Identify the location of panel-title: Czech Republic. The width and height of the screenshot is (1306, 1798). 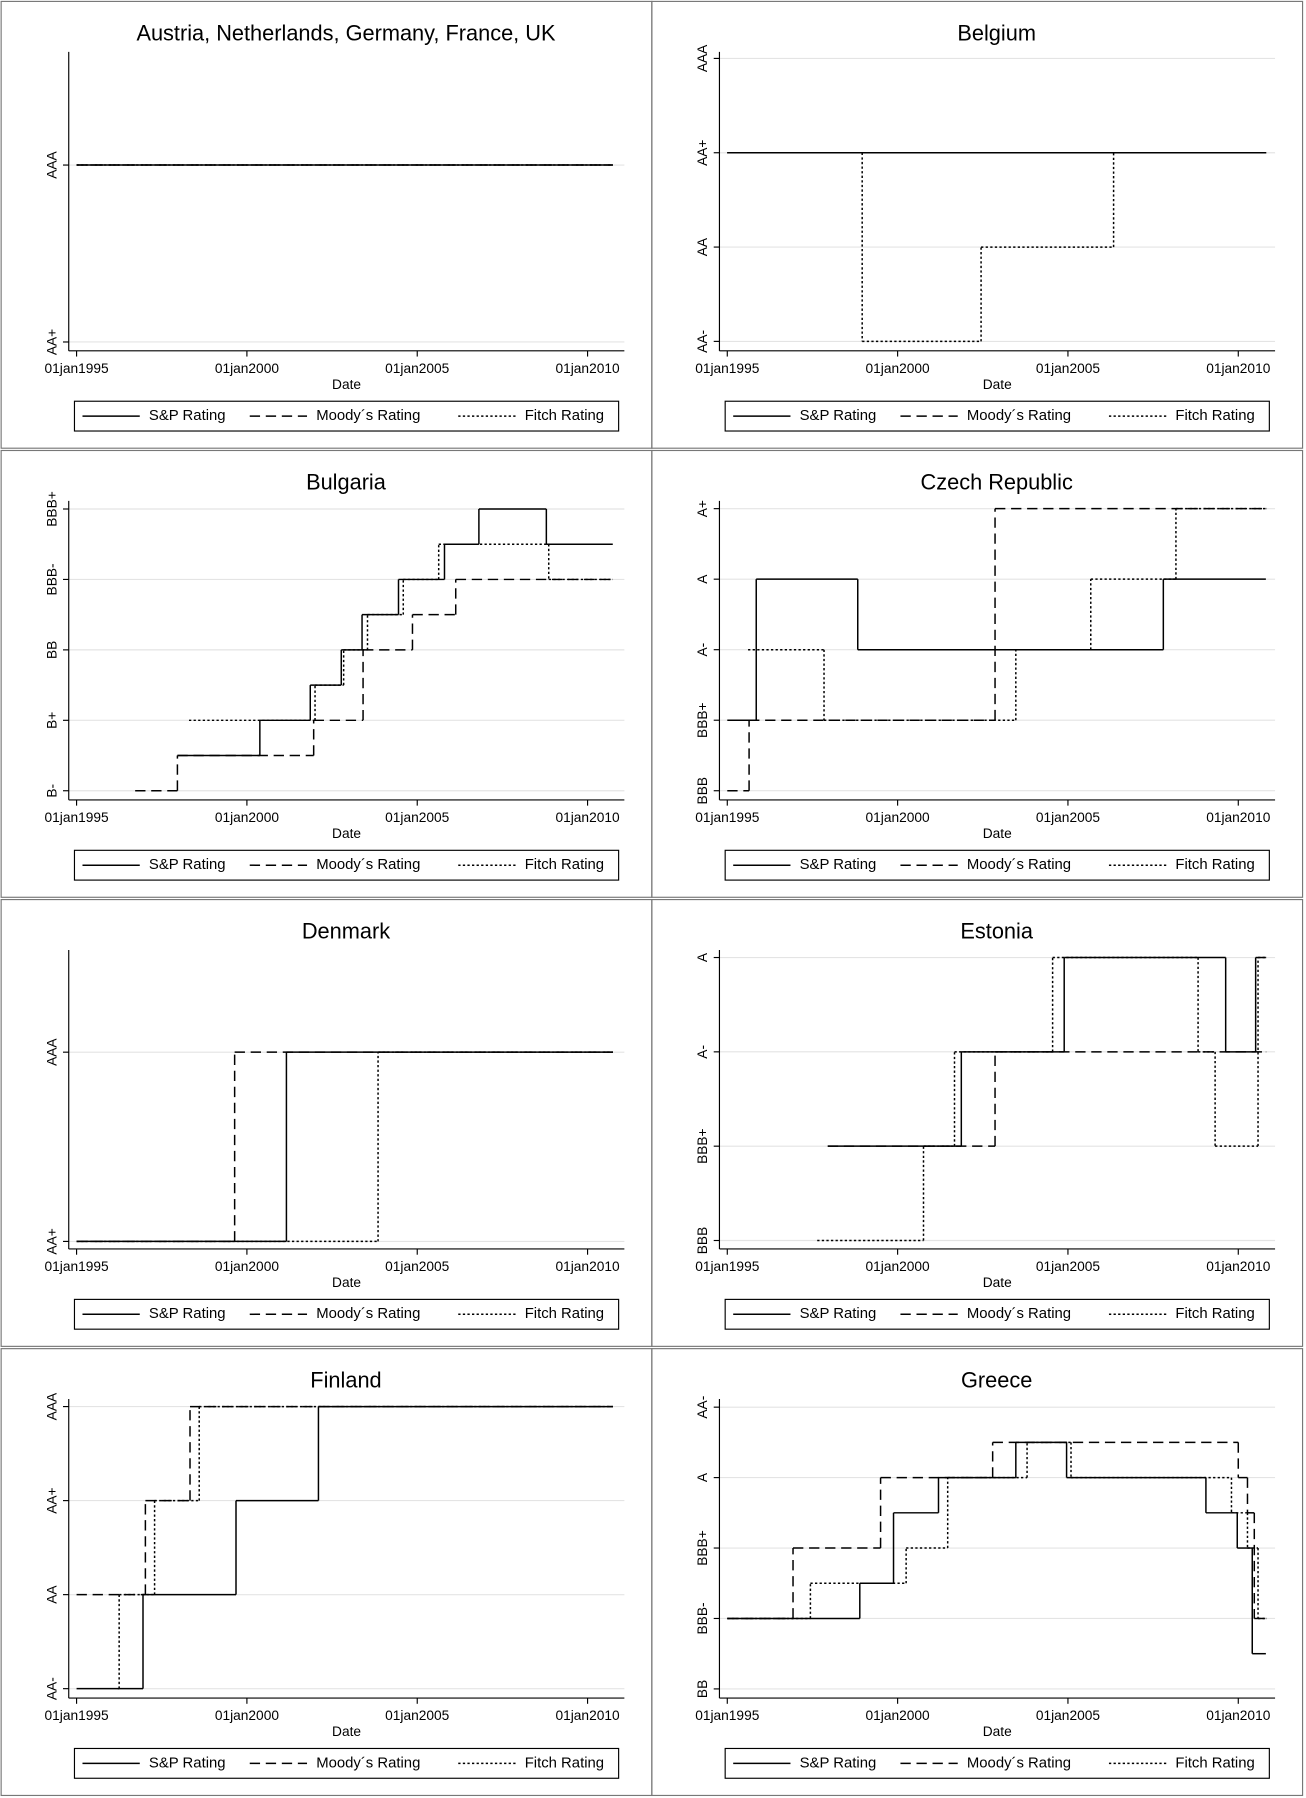
(997, 481).